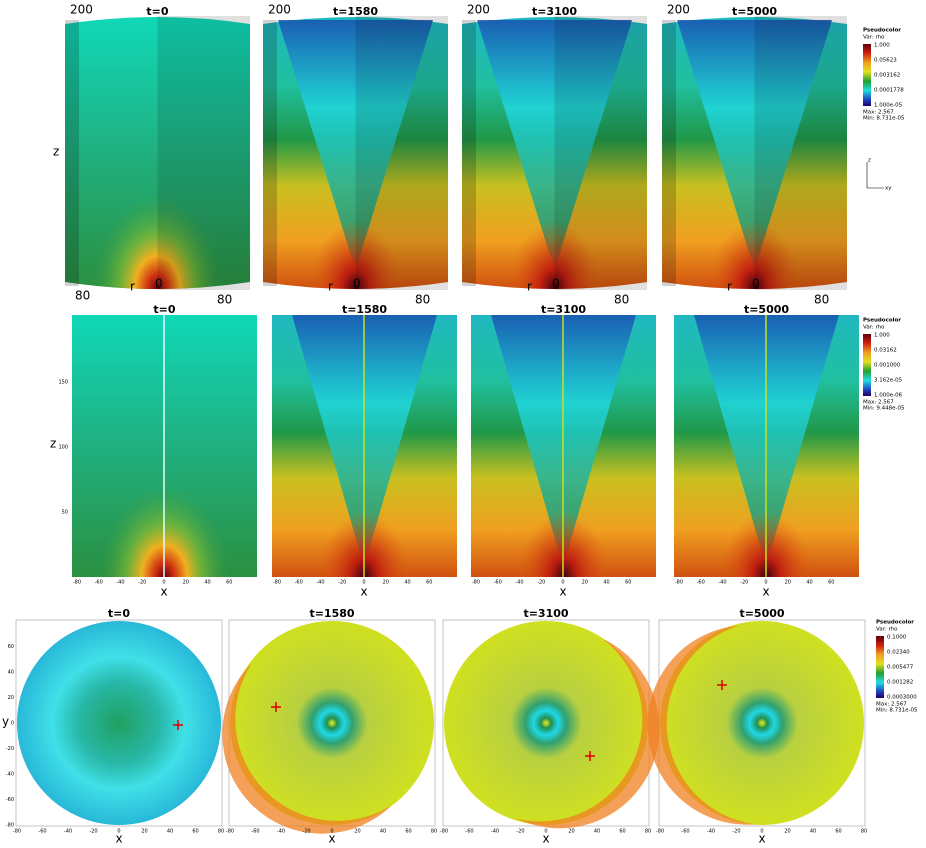  I want to click on y-tick-label: -60, so click(10, 800).